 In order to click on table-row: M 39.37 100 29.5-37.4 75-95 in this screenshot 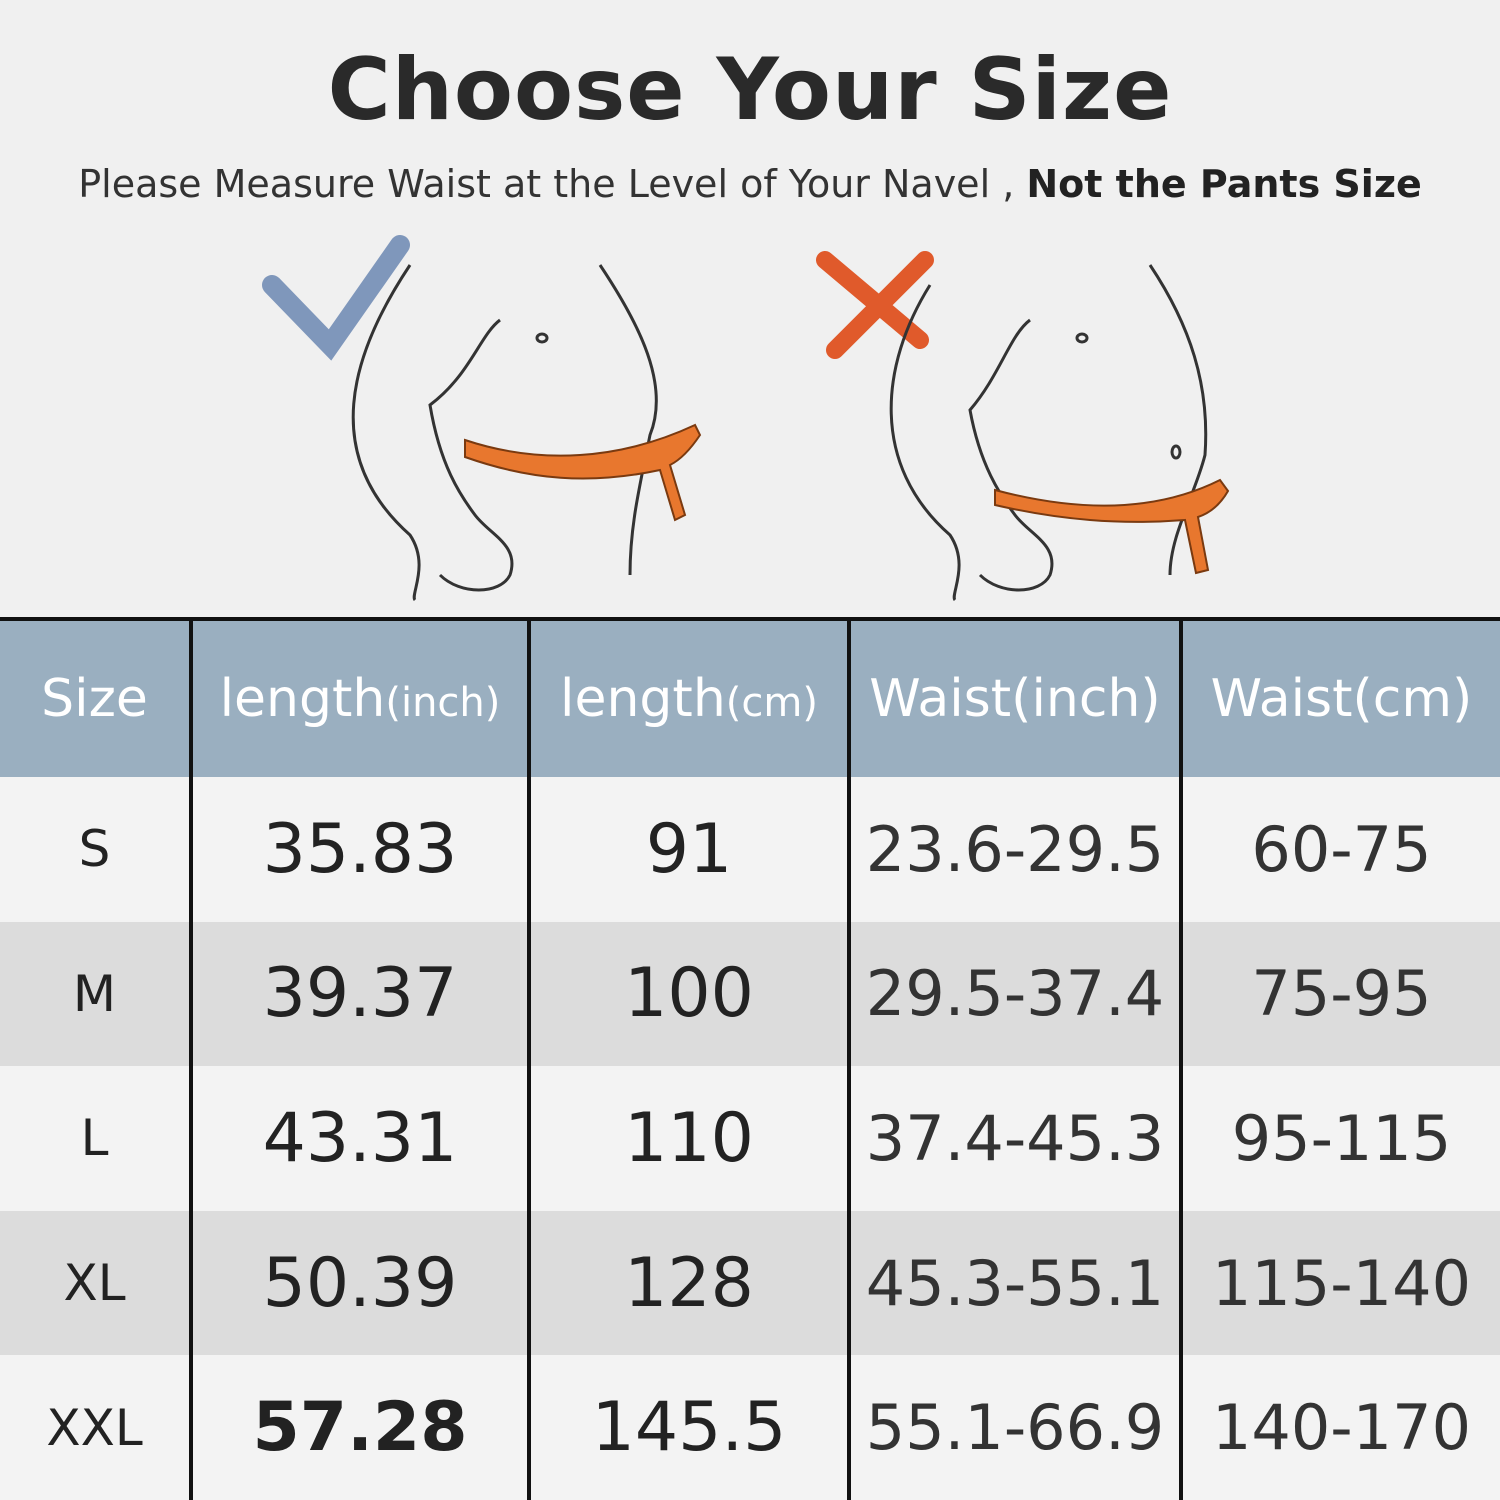, I will do `click(750, 994)`.